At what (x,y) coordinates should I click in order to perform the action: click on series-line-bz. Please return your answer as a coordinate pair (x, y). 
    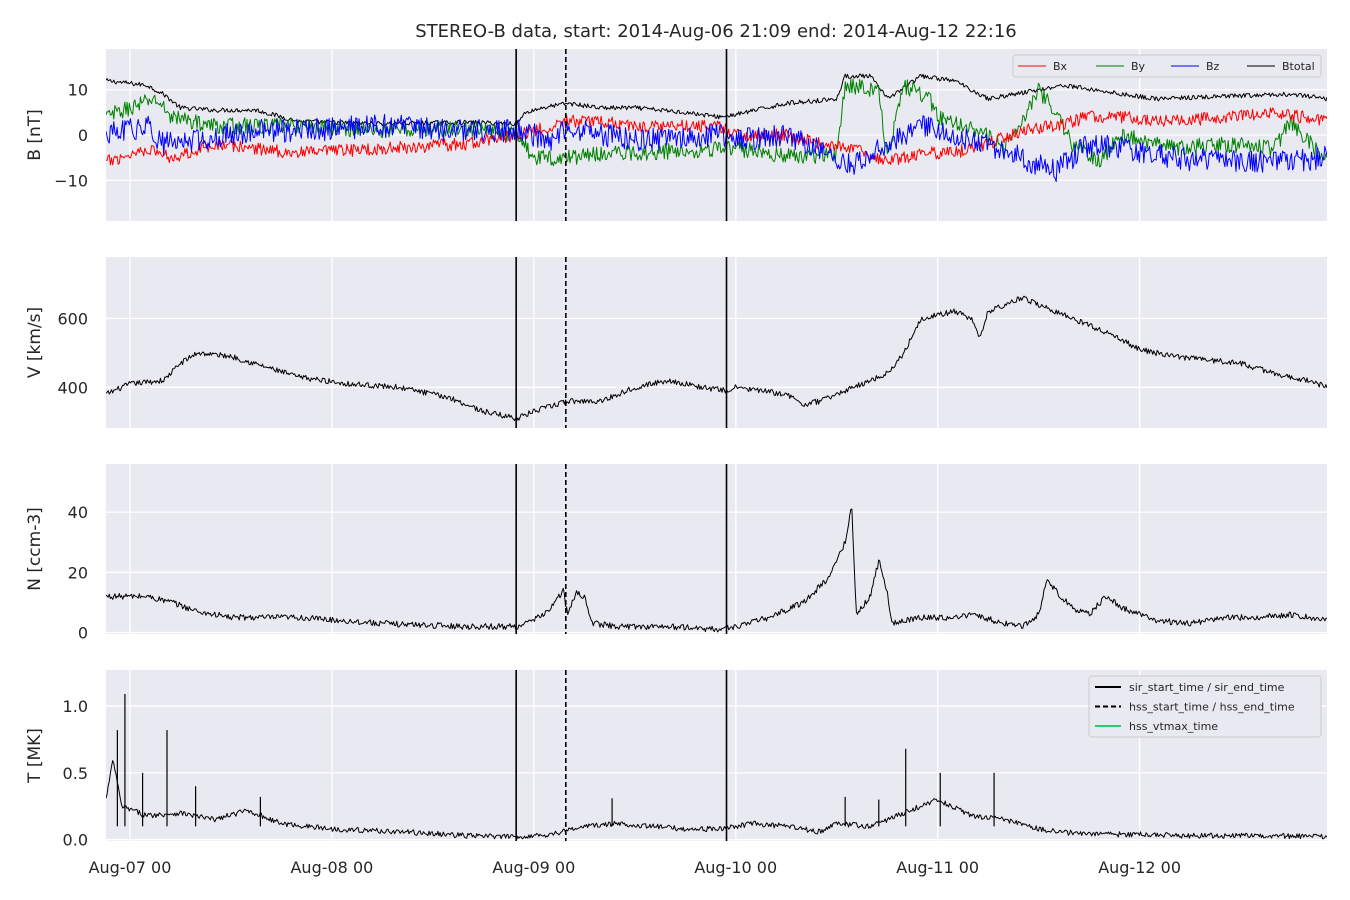
    Looking at the image, I should click on (716, 148).